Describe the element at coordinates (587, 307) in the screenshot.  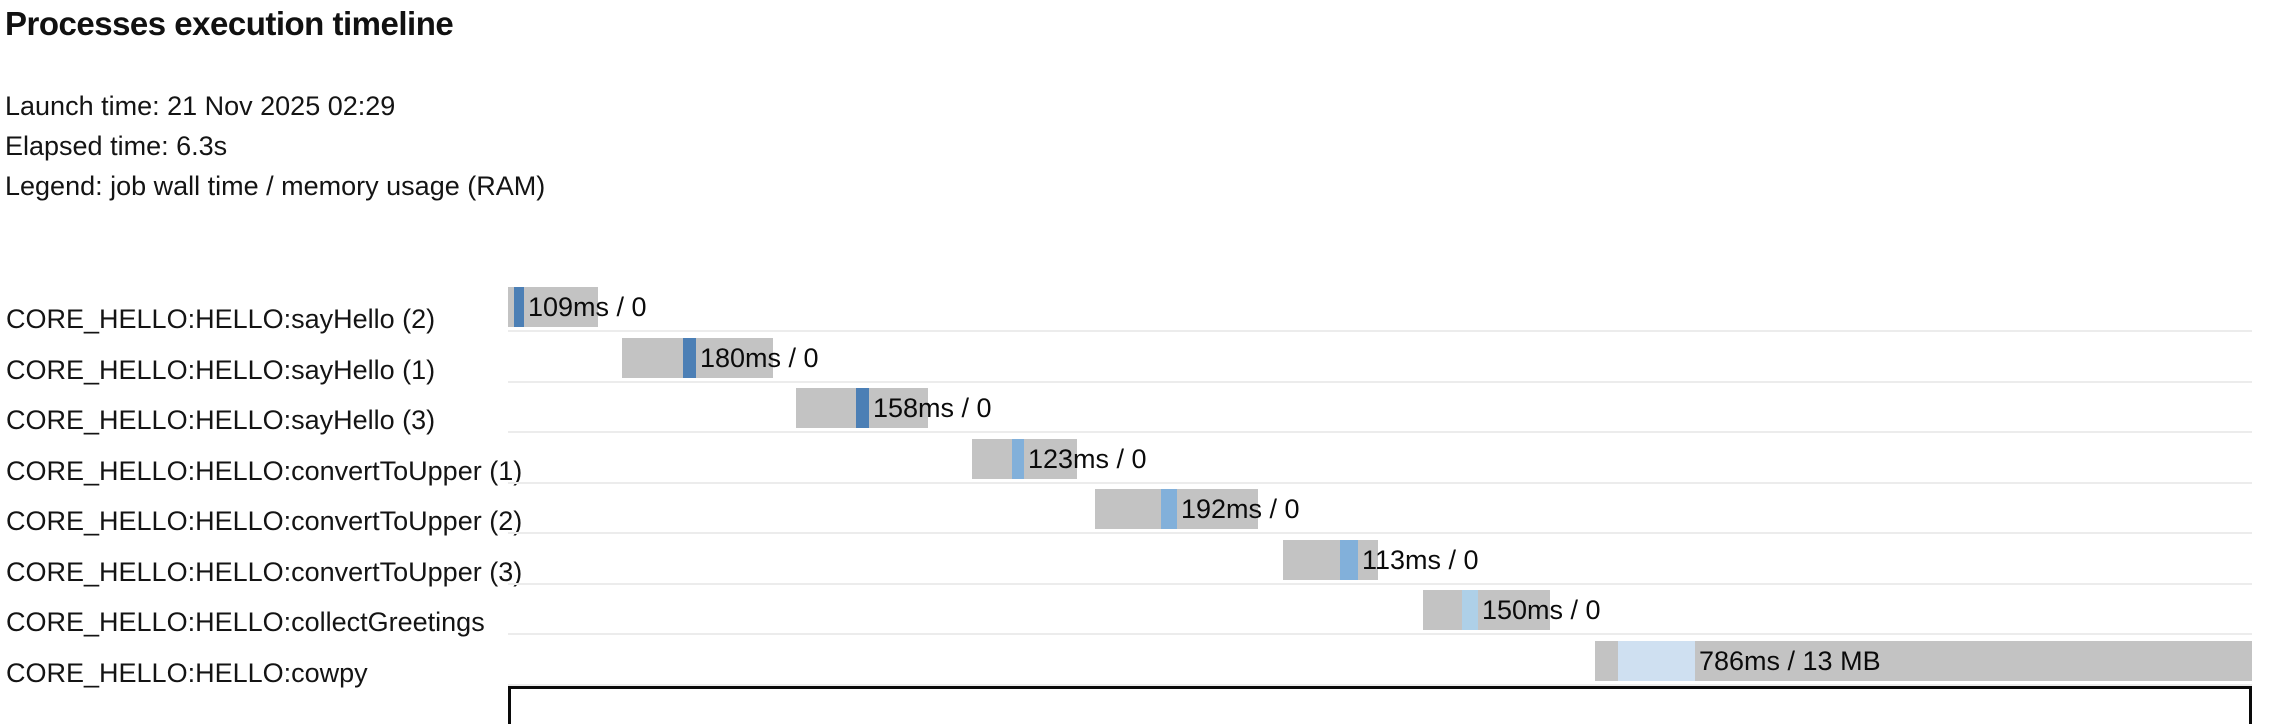
I see `task-label: 109ms / 0` at that location.